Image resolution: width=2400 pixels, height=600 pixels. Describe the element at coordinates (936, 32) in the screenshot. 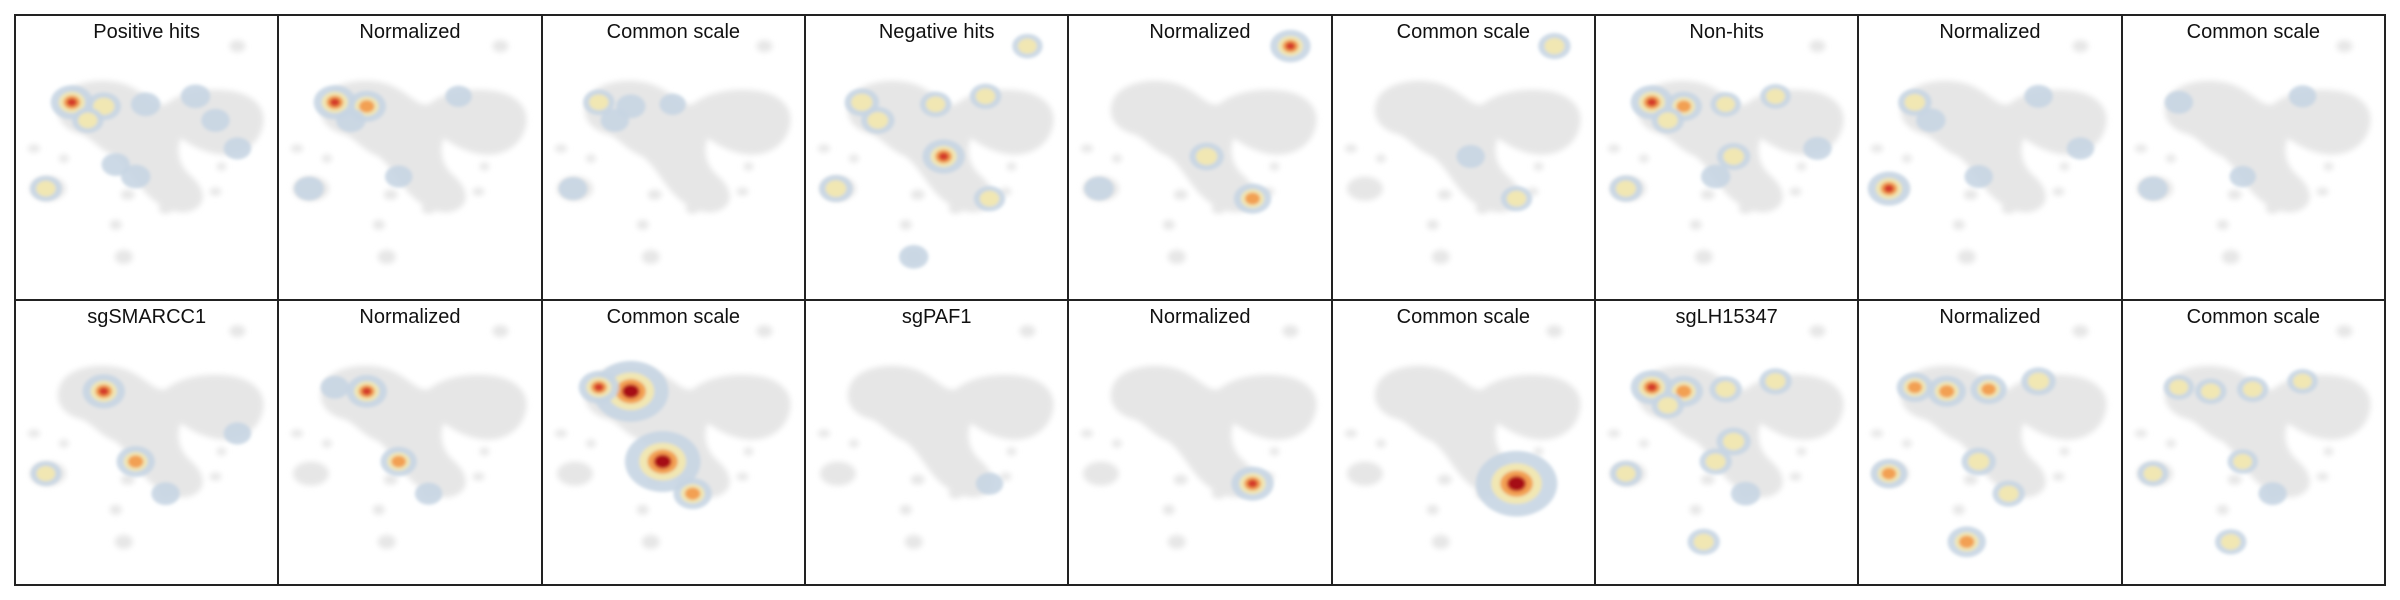

I see `panel-title: Negative hits` at that location.